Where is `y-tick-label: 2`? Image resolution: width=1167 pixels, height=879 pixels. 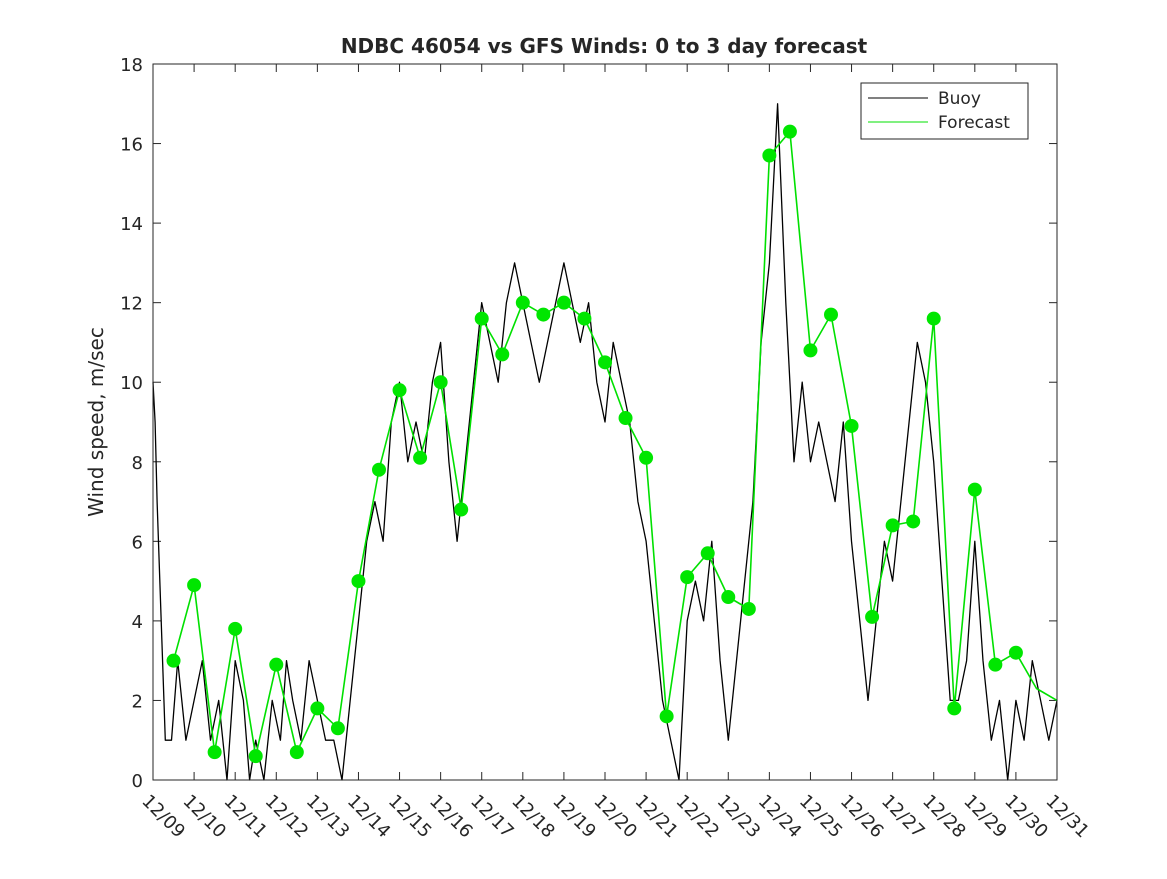 y-tick-label: 2 is located at coordinates (137, 701).